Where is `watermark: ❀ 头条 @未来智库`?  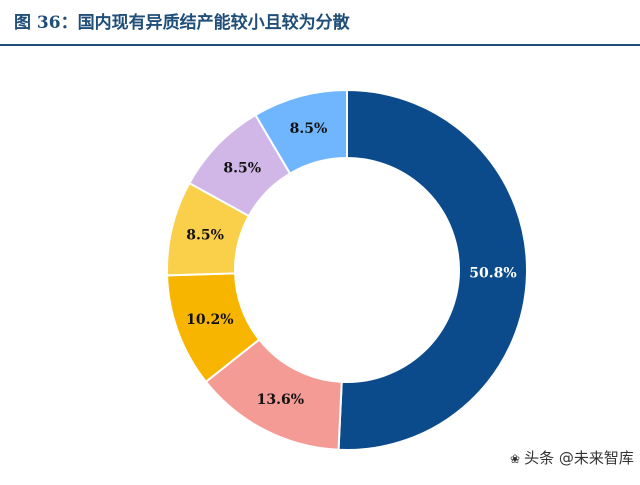 watermark: ❀ 头条 @未来智库 is located at coordinates (572, 457).